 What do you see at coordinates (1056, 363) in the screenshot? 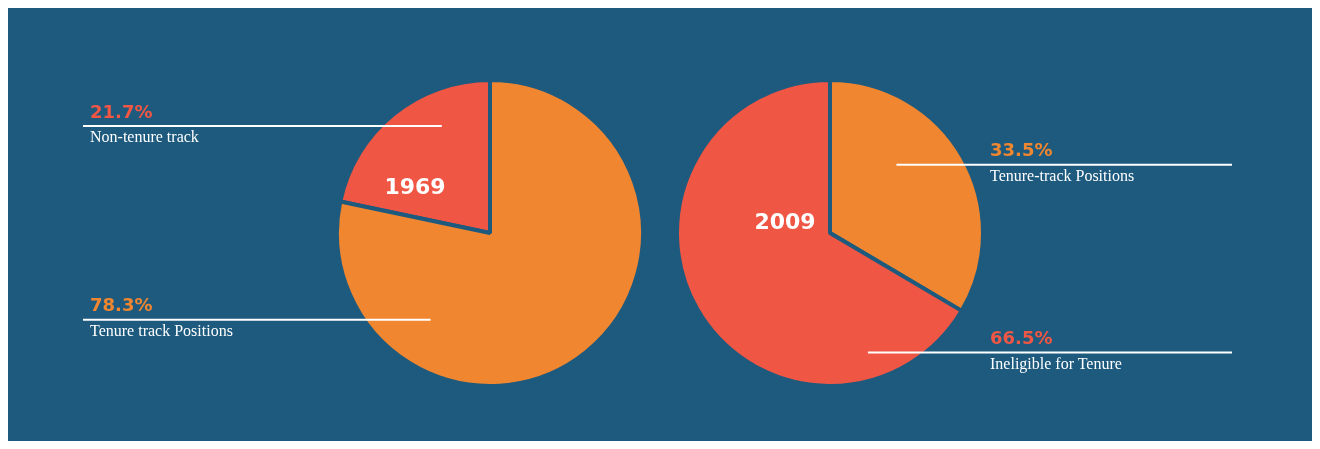
I see `slice-label: Ineligible for Tenure` at bounding box center [1056, 363].